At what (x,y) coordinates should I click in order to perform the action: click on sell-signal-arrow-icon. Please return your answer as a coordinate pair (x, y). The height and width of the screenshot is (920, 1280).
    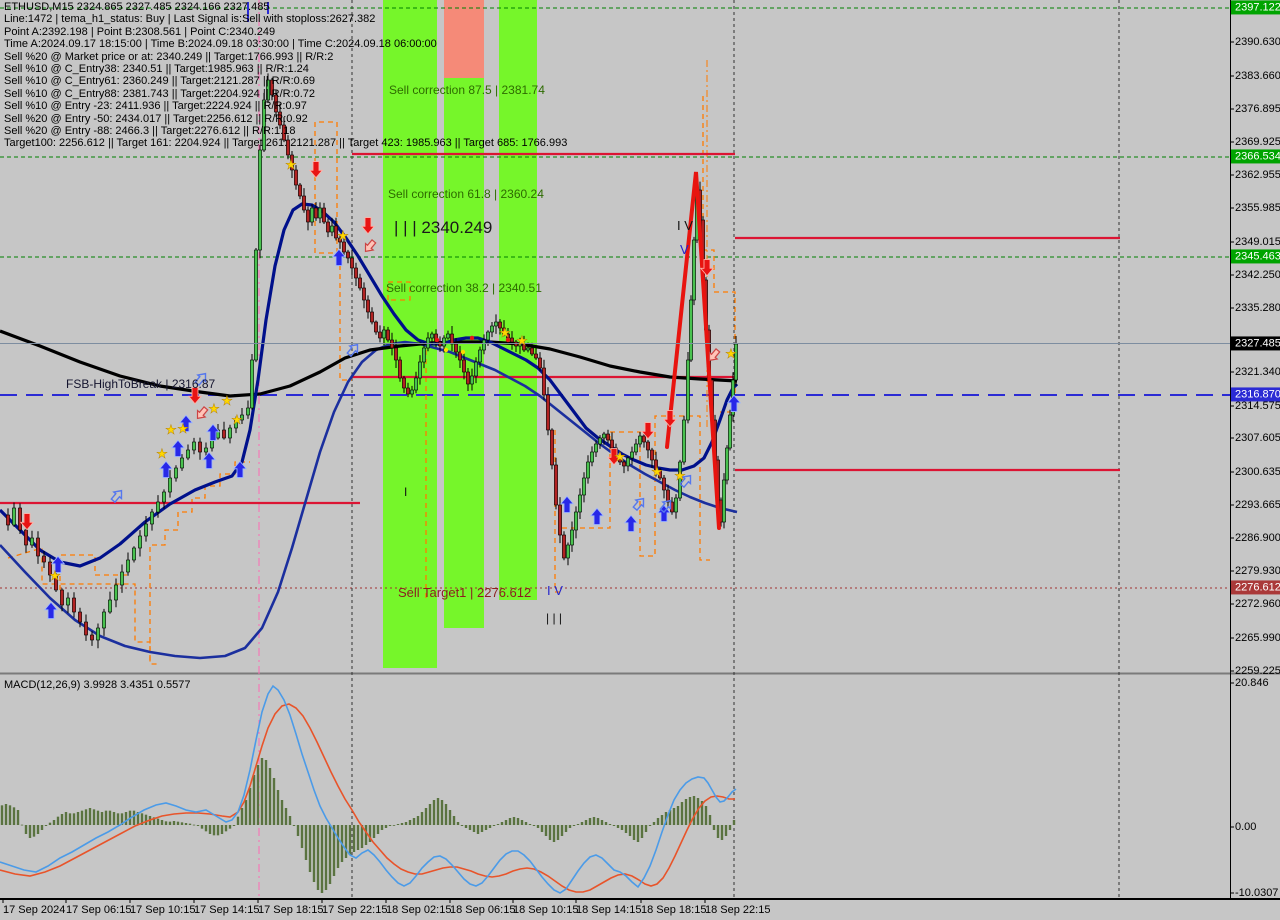
    Looking at the image, I should click on (648, 431).